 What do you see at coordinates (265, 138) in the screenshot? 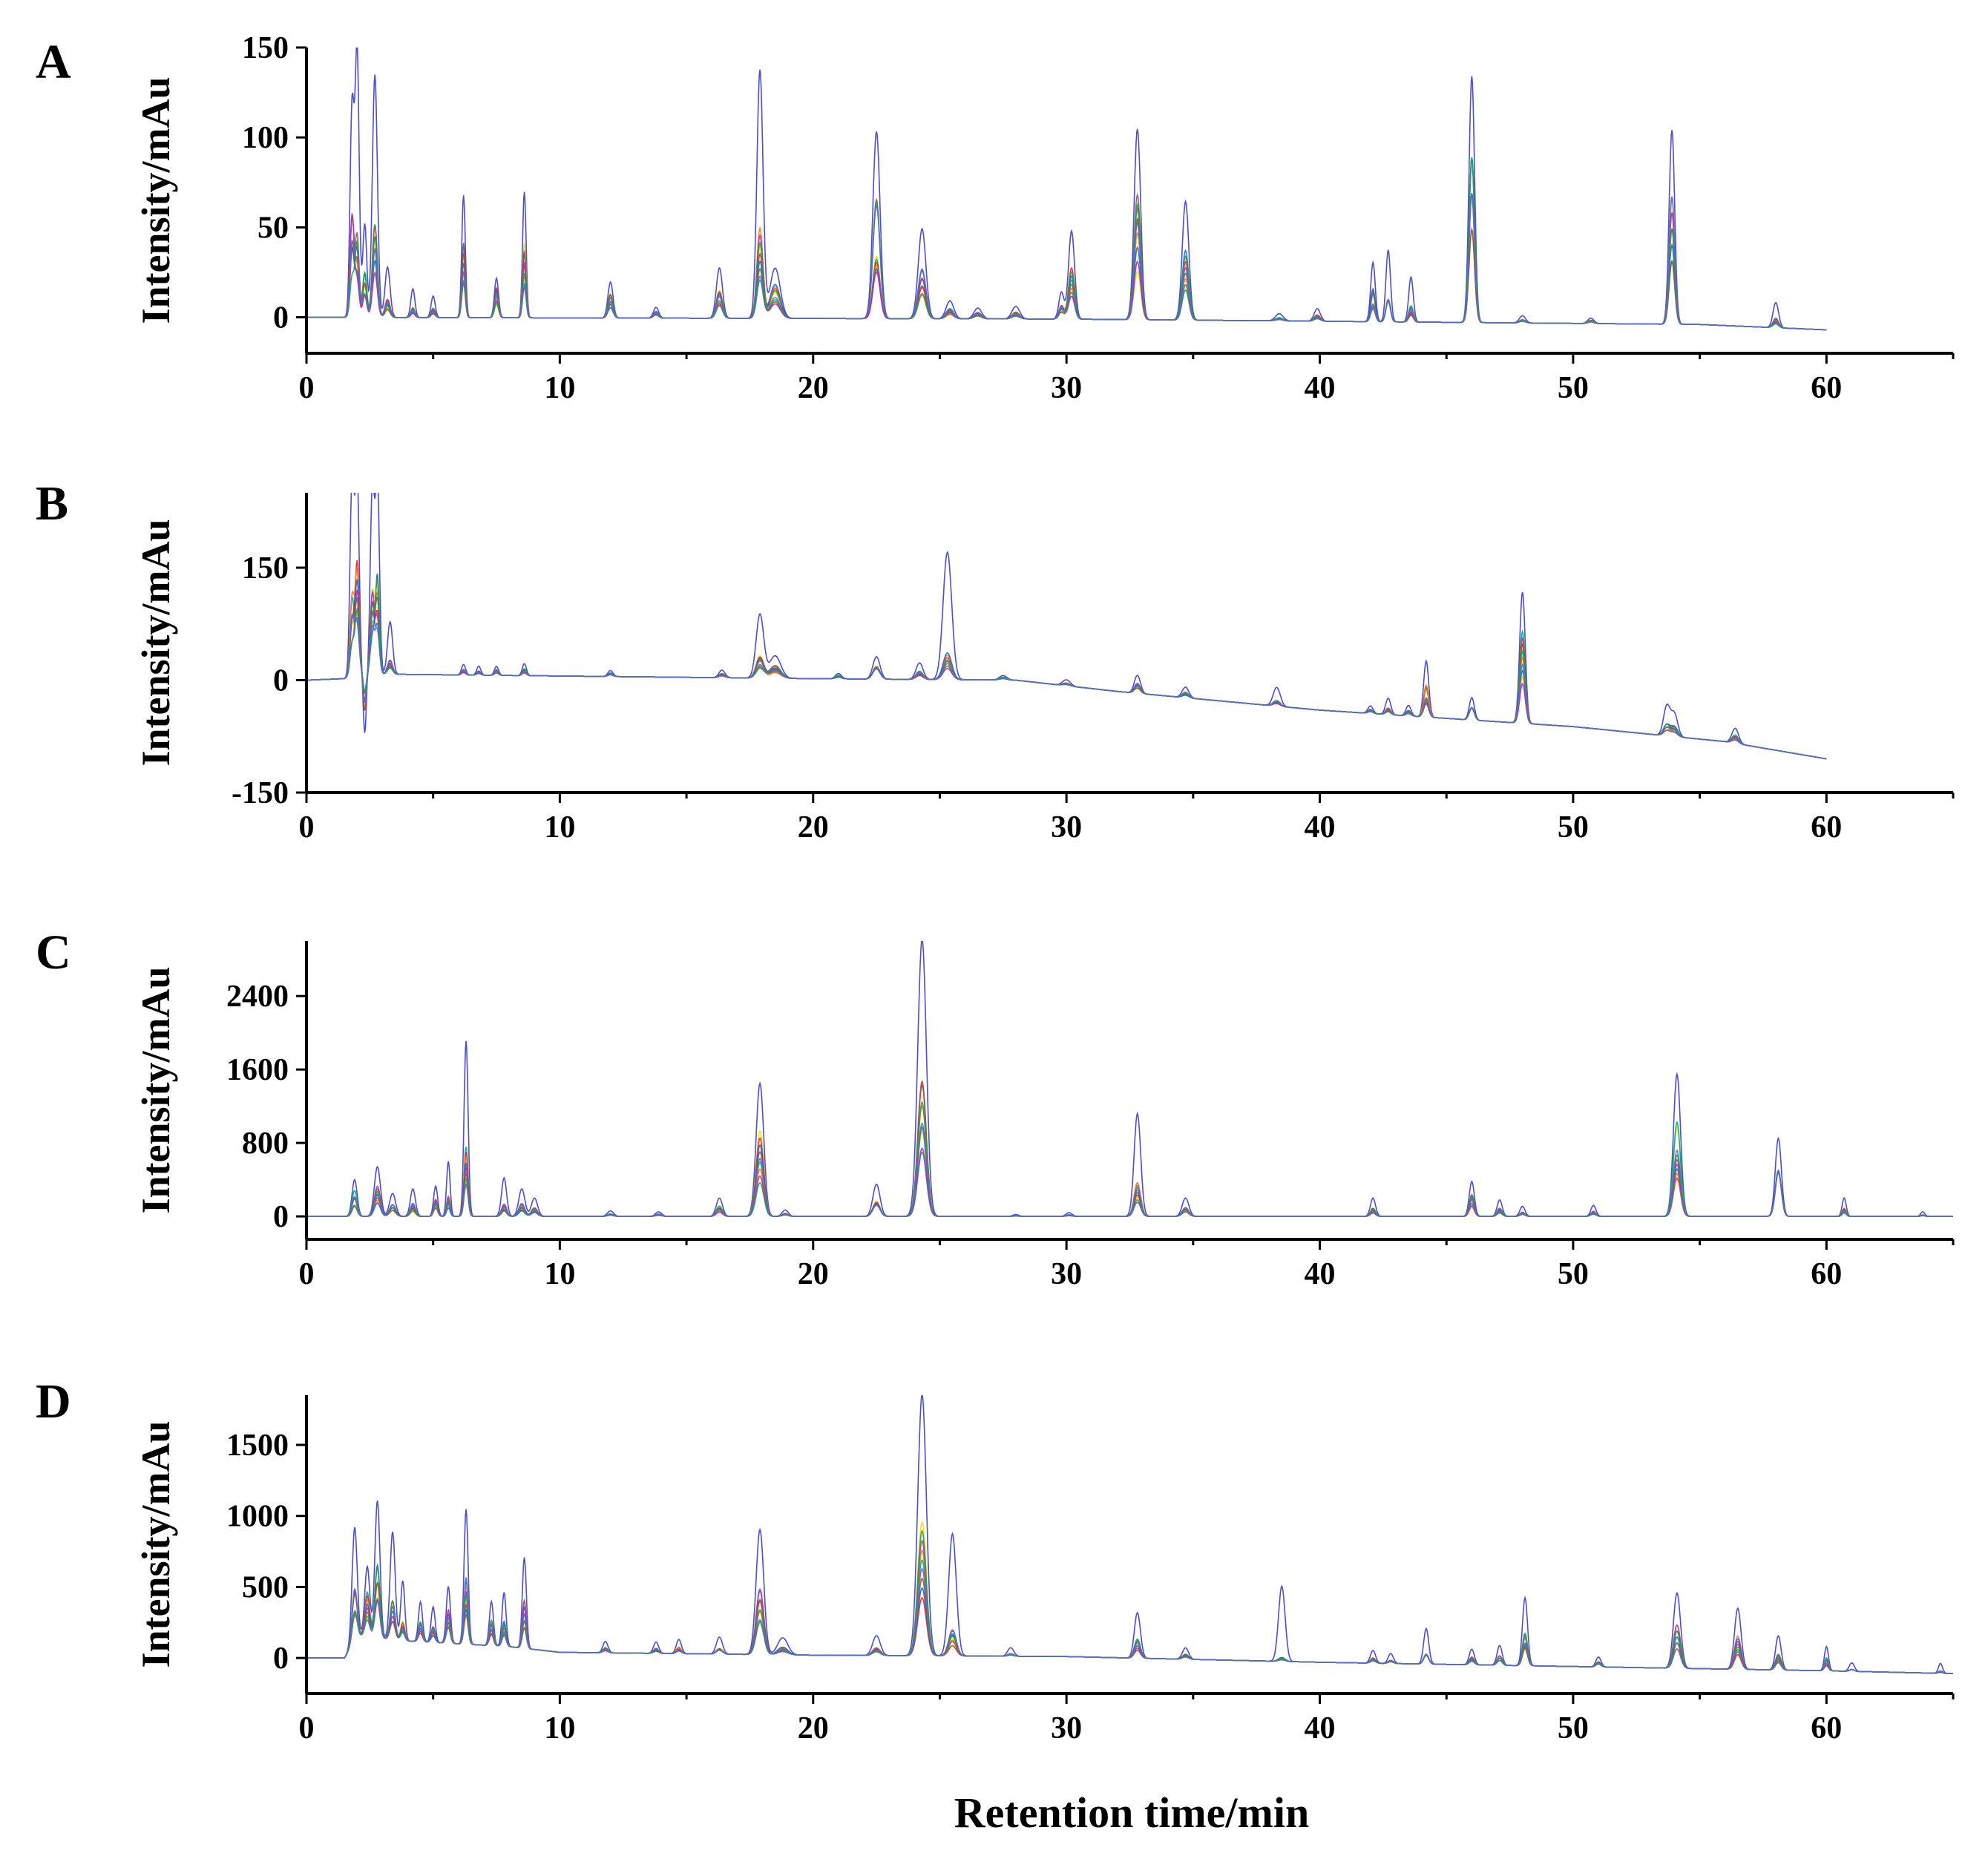
I see `y-tick-label: 100` at bounding box center [265, 138].